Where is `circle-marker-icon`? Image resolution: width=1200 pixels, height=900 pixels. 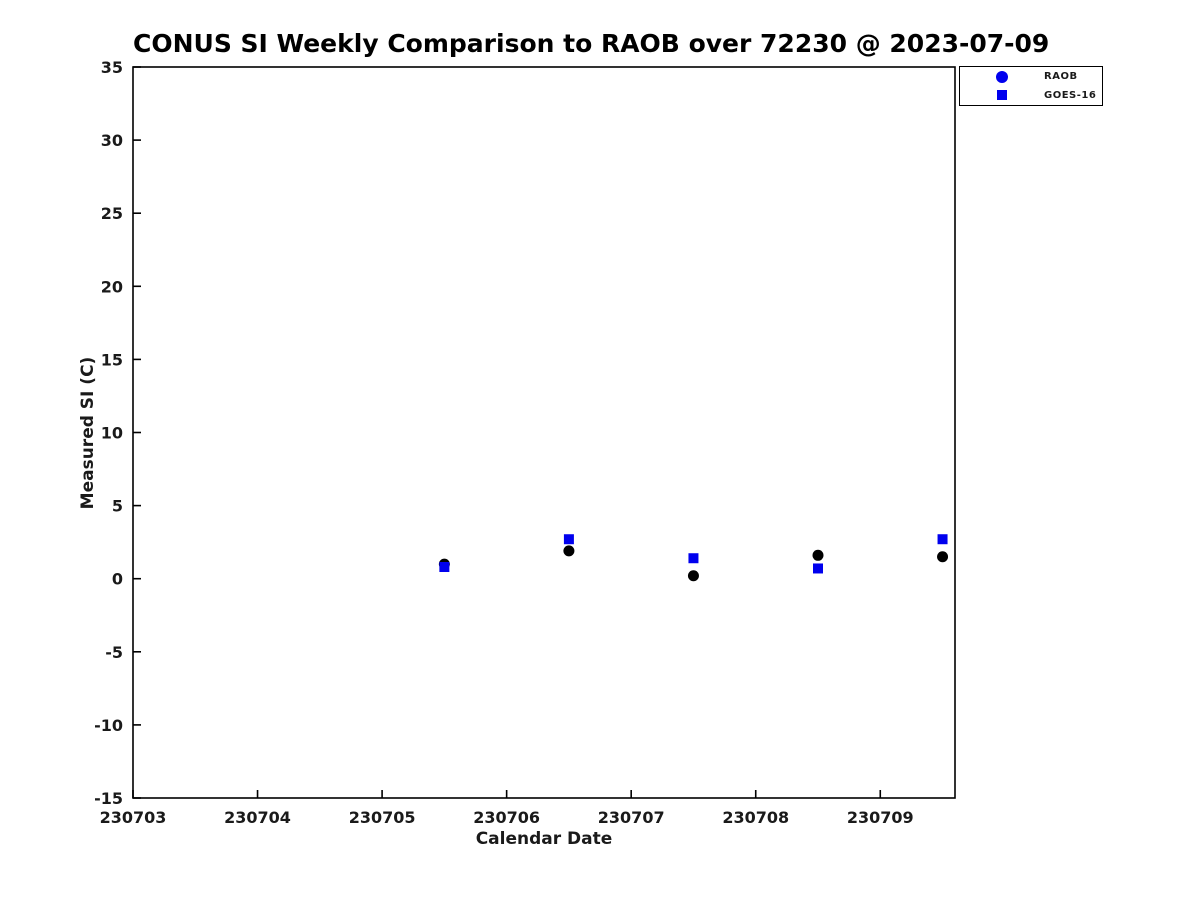
circle-marker-icon is located at coordinates (1002, 76).